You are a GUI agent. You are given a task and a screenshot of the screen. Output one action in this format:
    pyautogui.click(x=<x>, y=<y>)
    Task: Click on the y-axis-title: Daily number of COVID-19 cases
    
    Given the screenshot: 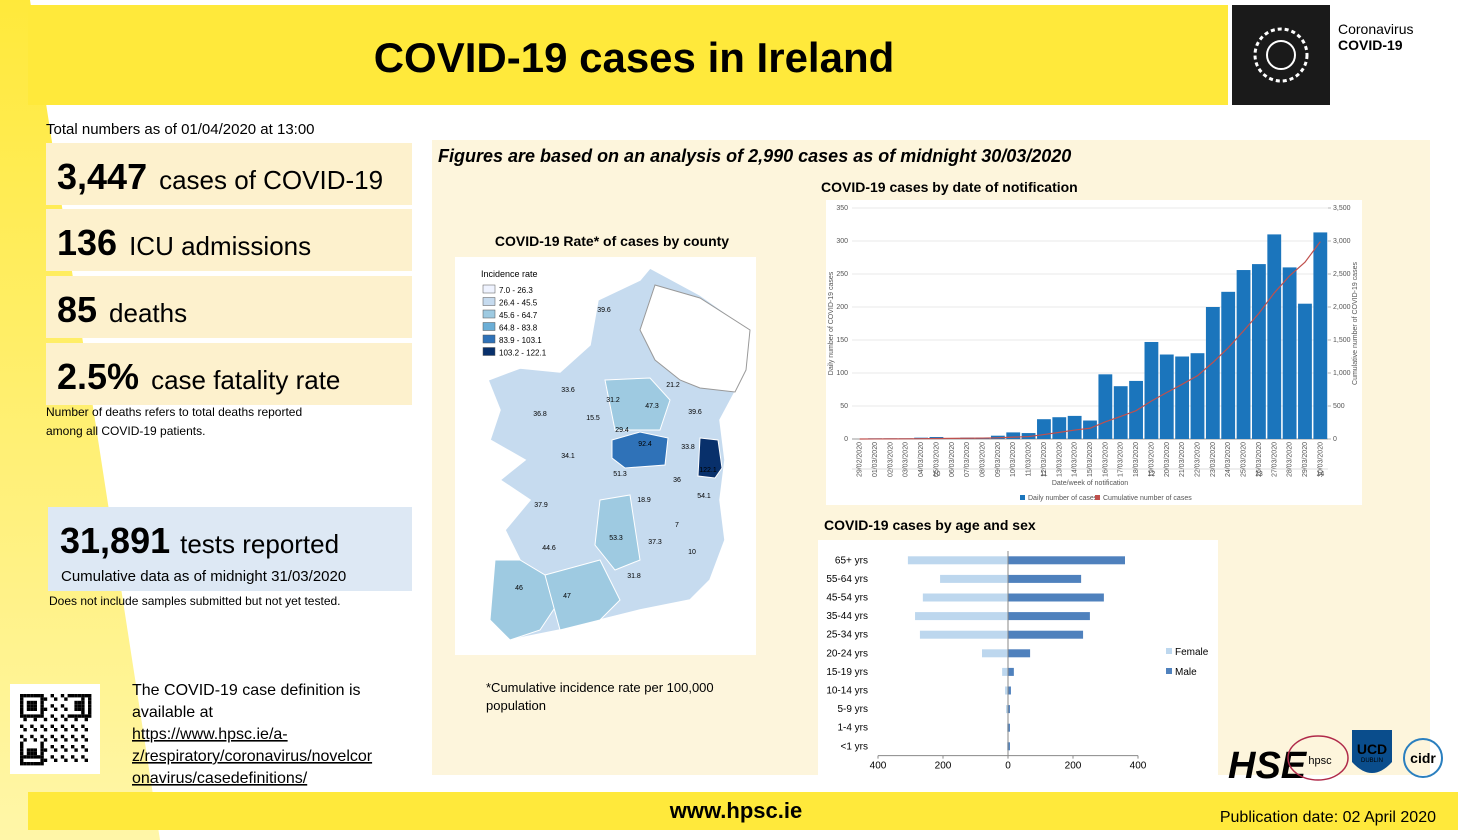 What is the action you would take?
    pyautogui.click(x=831, y=323)
    